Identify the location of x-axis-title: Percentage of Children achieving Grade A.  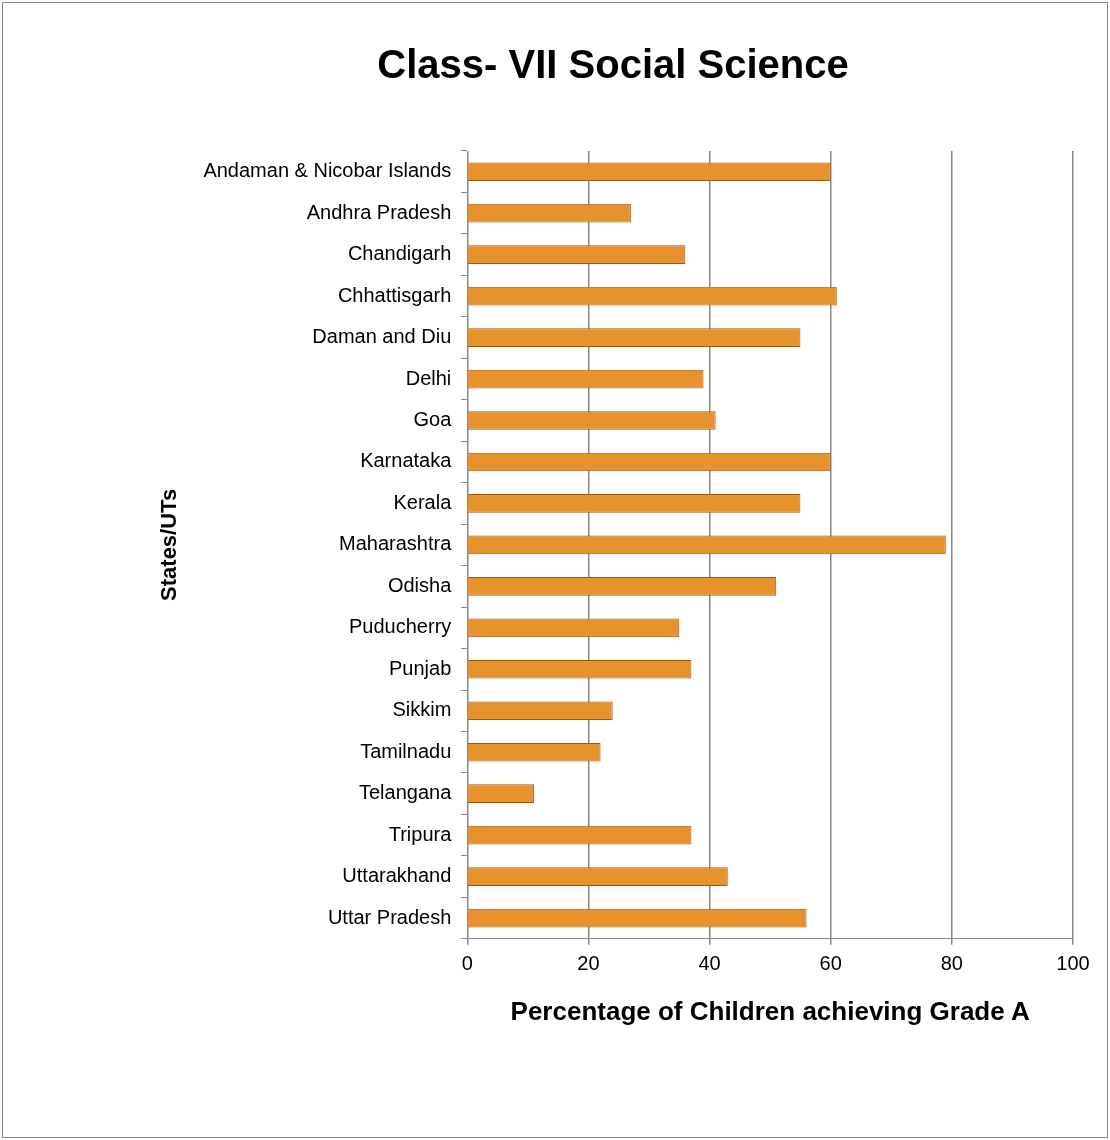
(770, 1010).